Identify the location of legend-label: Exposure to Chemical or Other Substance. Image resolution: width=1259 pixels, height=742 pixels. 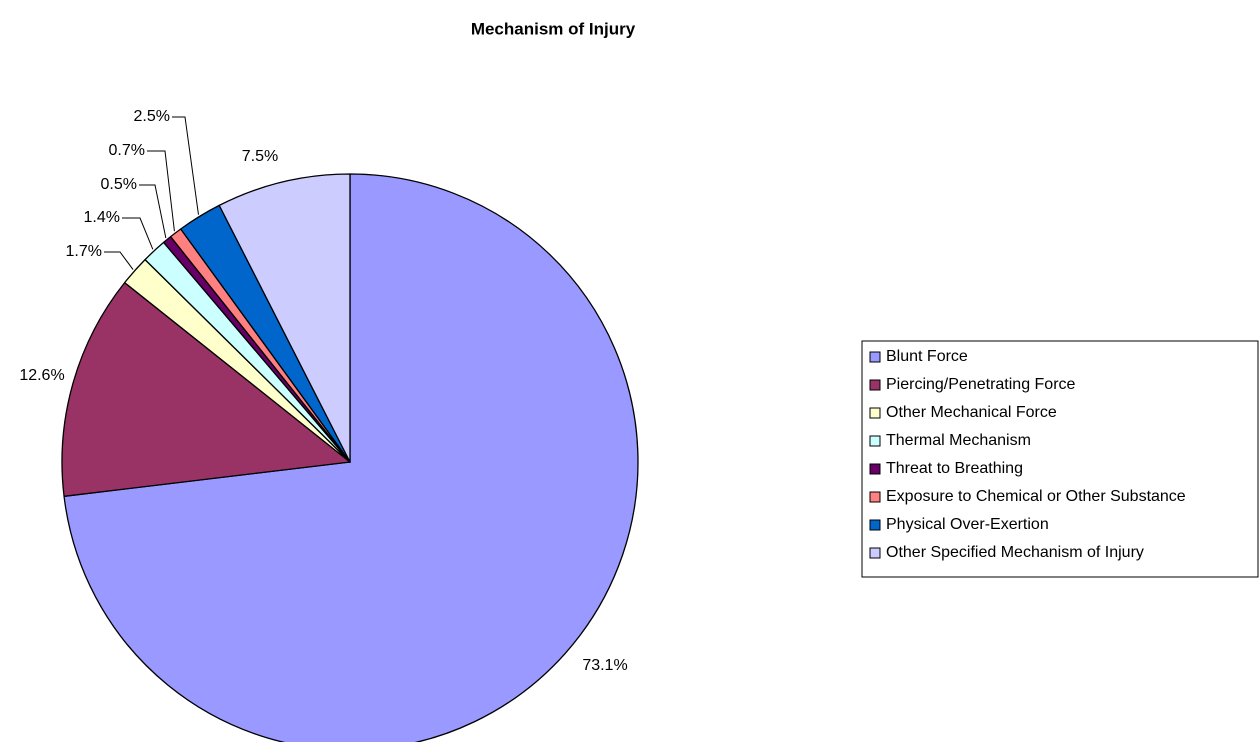
(1036, 496).